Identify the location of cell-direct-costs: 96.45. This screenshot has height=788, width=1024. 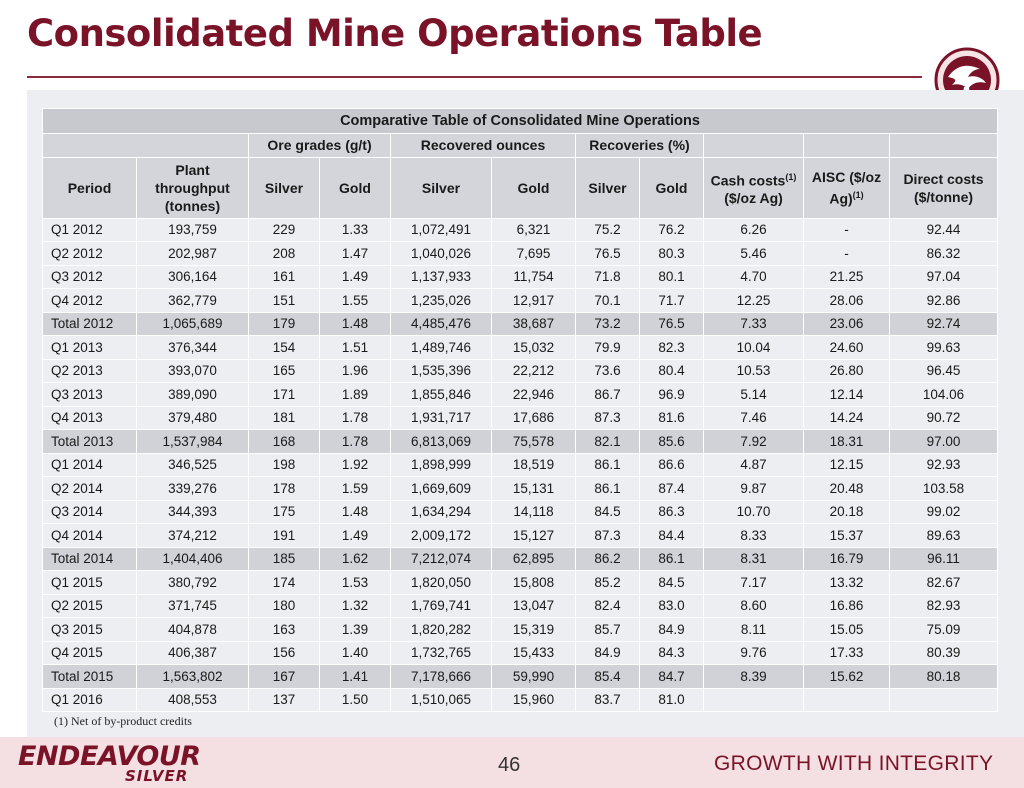
(943, 370).